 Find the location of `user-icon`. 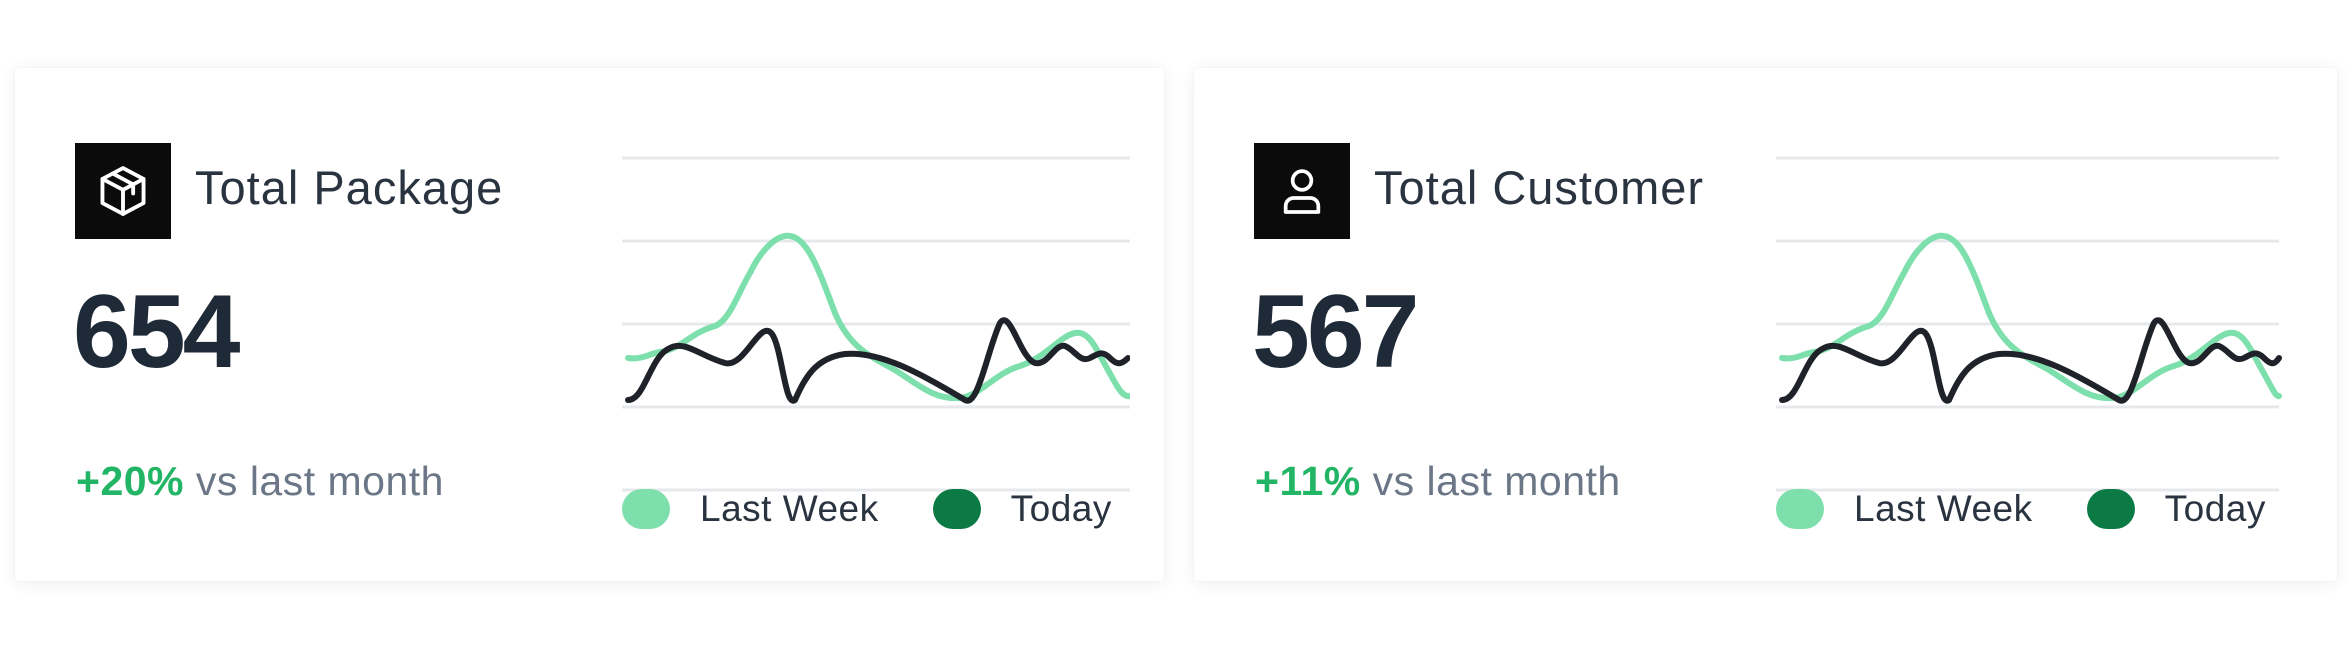

user-icon is located at coordinates (1302, 191).